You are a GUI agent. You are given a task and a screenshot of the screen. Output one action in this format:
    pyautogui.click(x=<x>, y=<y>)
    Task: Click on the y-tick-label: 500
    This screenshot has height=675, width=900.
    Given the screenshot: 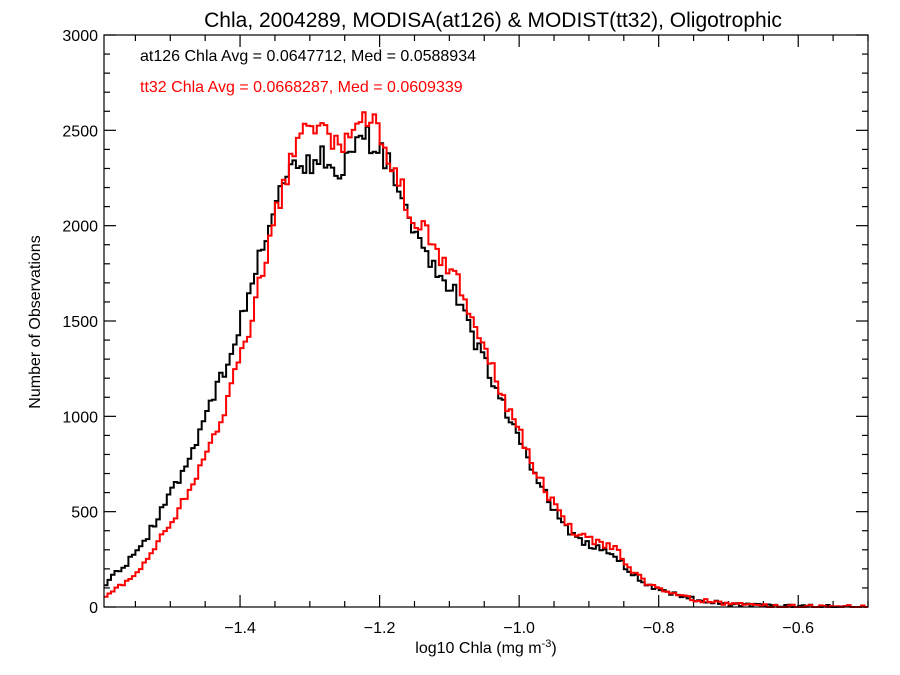 What is the action you would take?
    pyautogui.click(x=84, y=513)
    